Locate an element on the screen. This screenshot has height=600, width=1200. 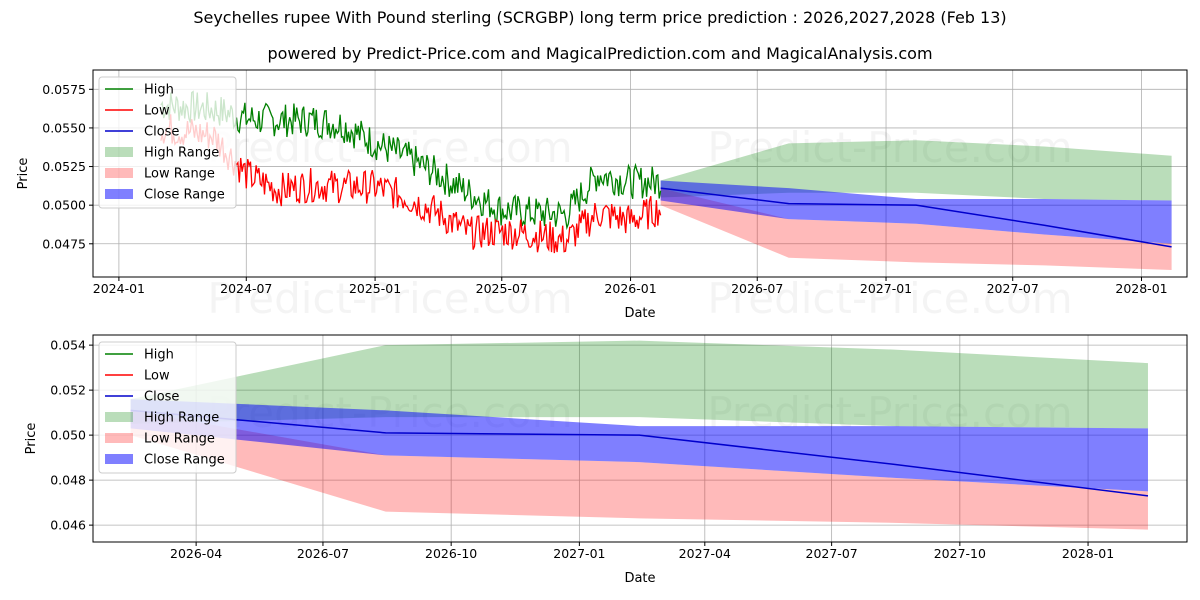
x-tick-label: 2024-07 is located at coordinates (246, 288).